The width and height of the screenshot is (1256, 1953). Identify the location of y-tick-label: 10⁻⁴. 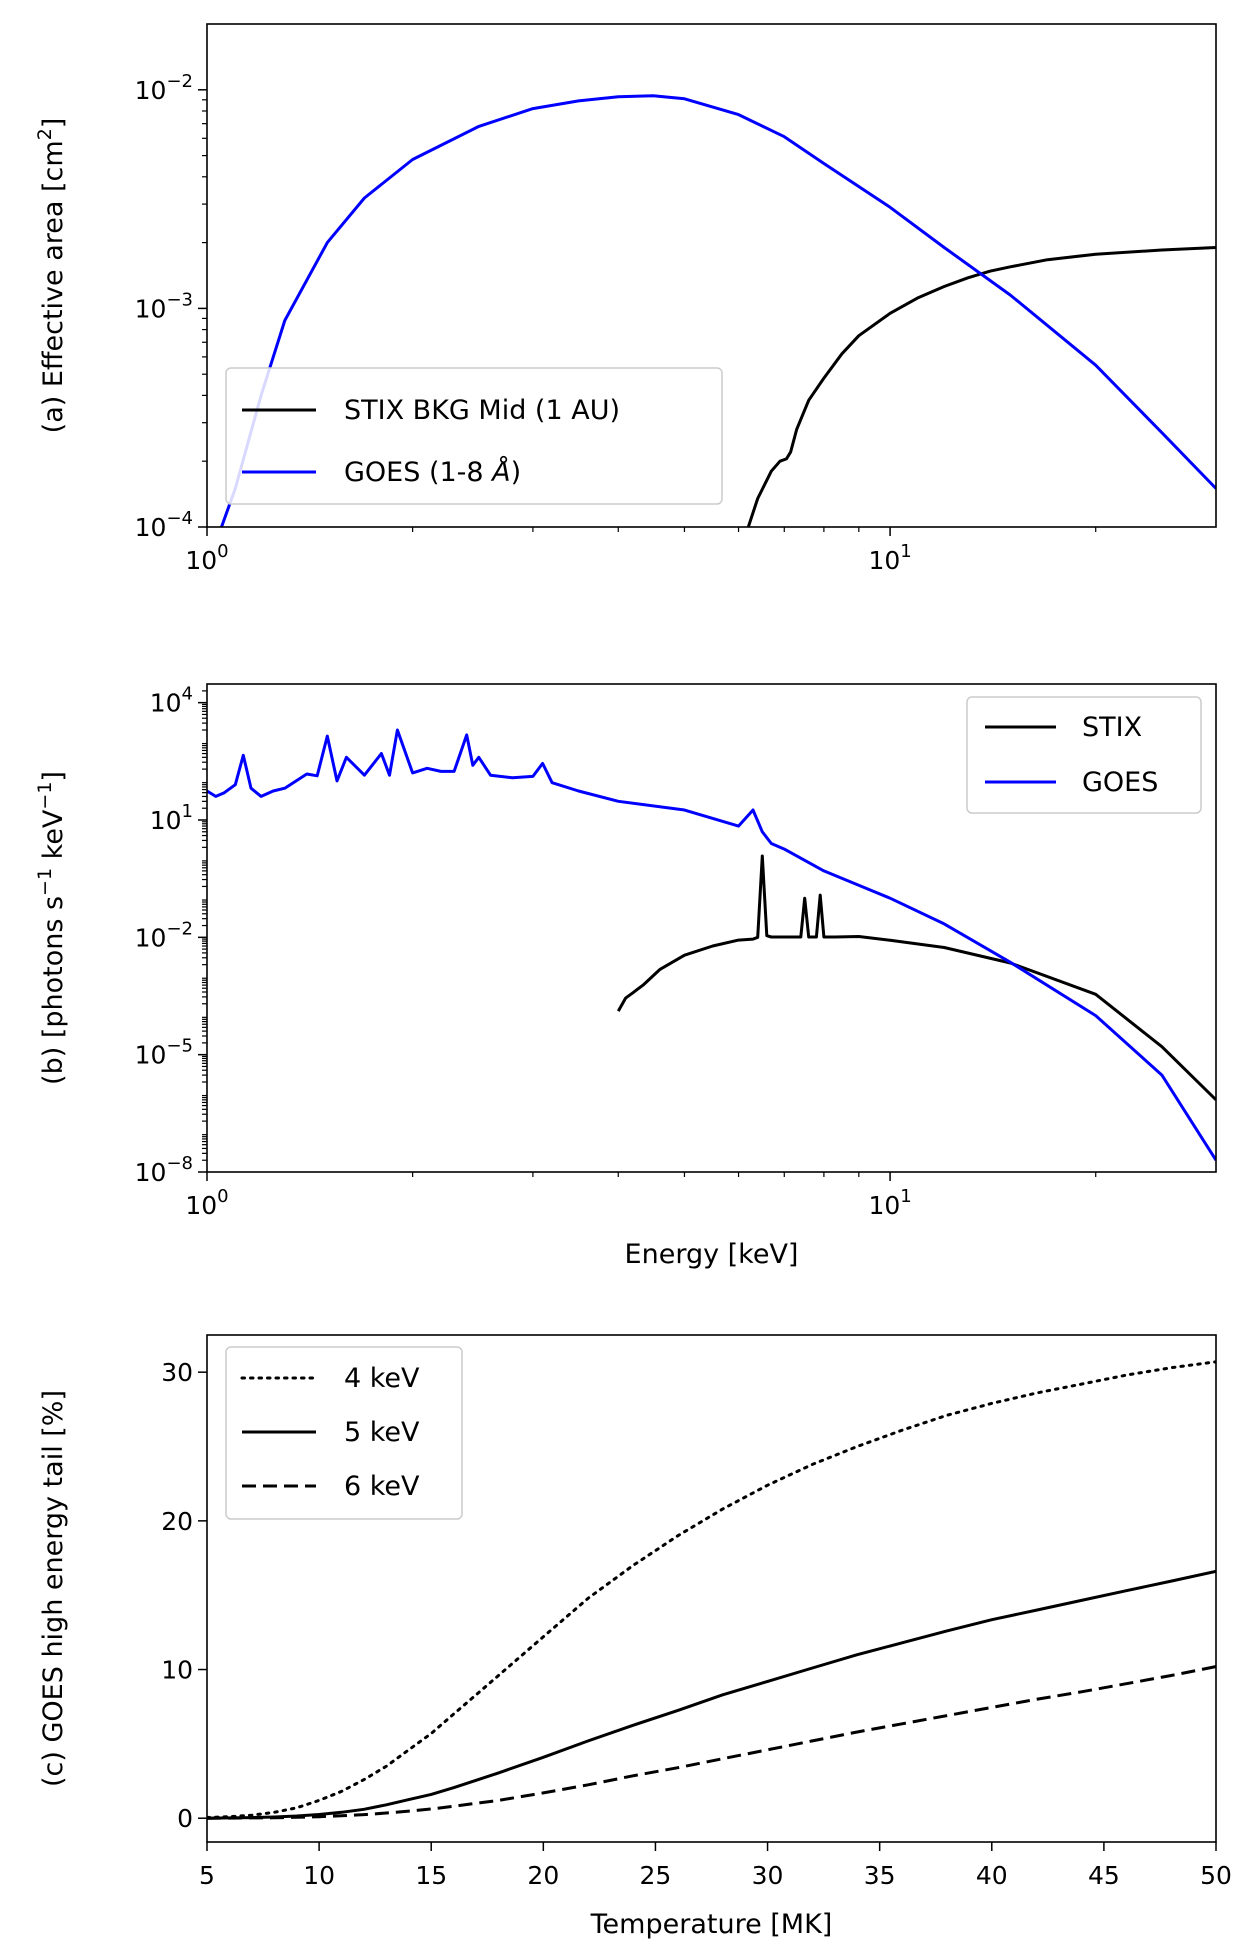
(164, 525).